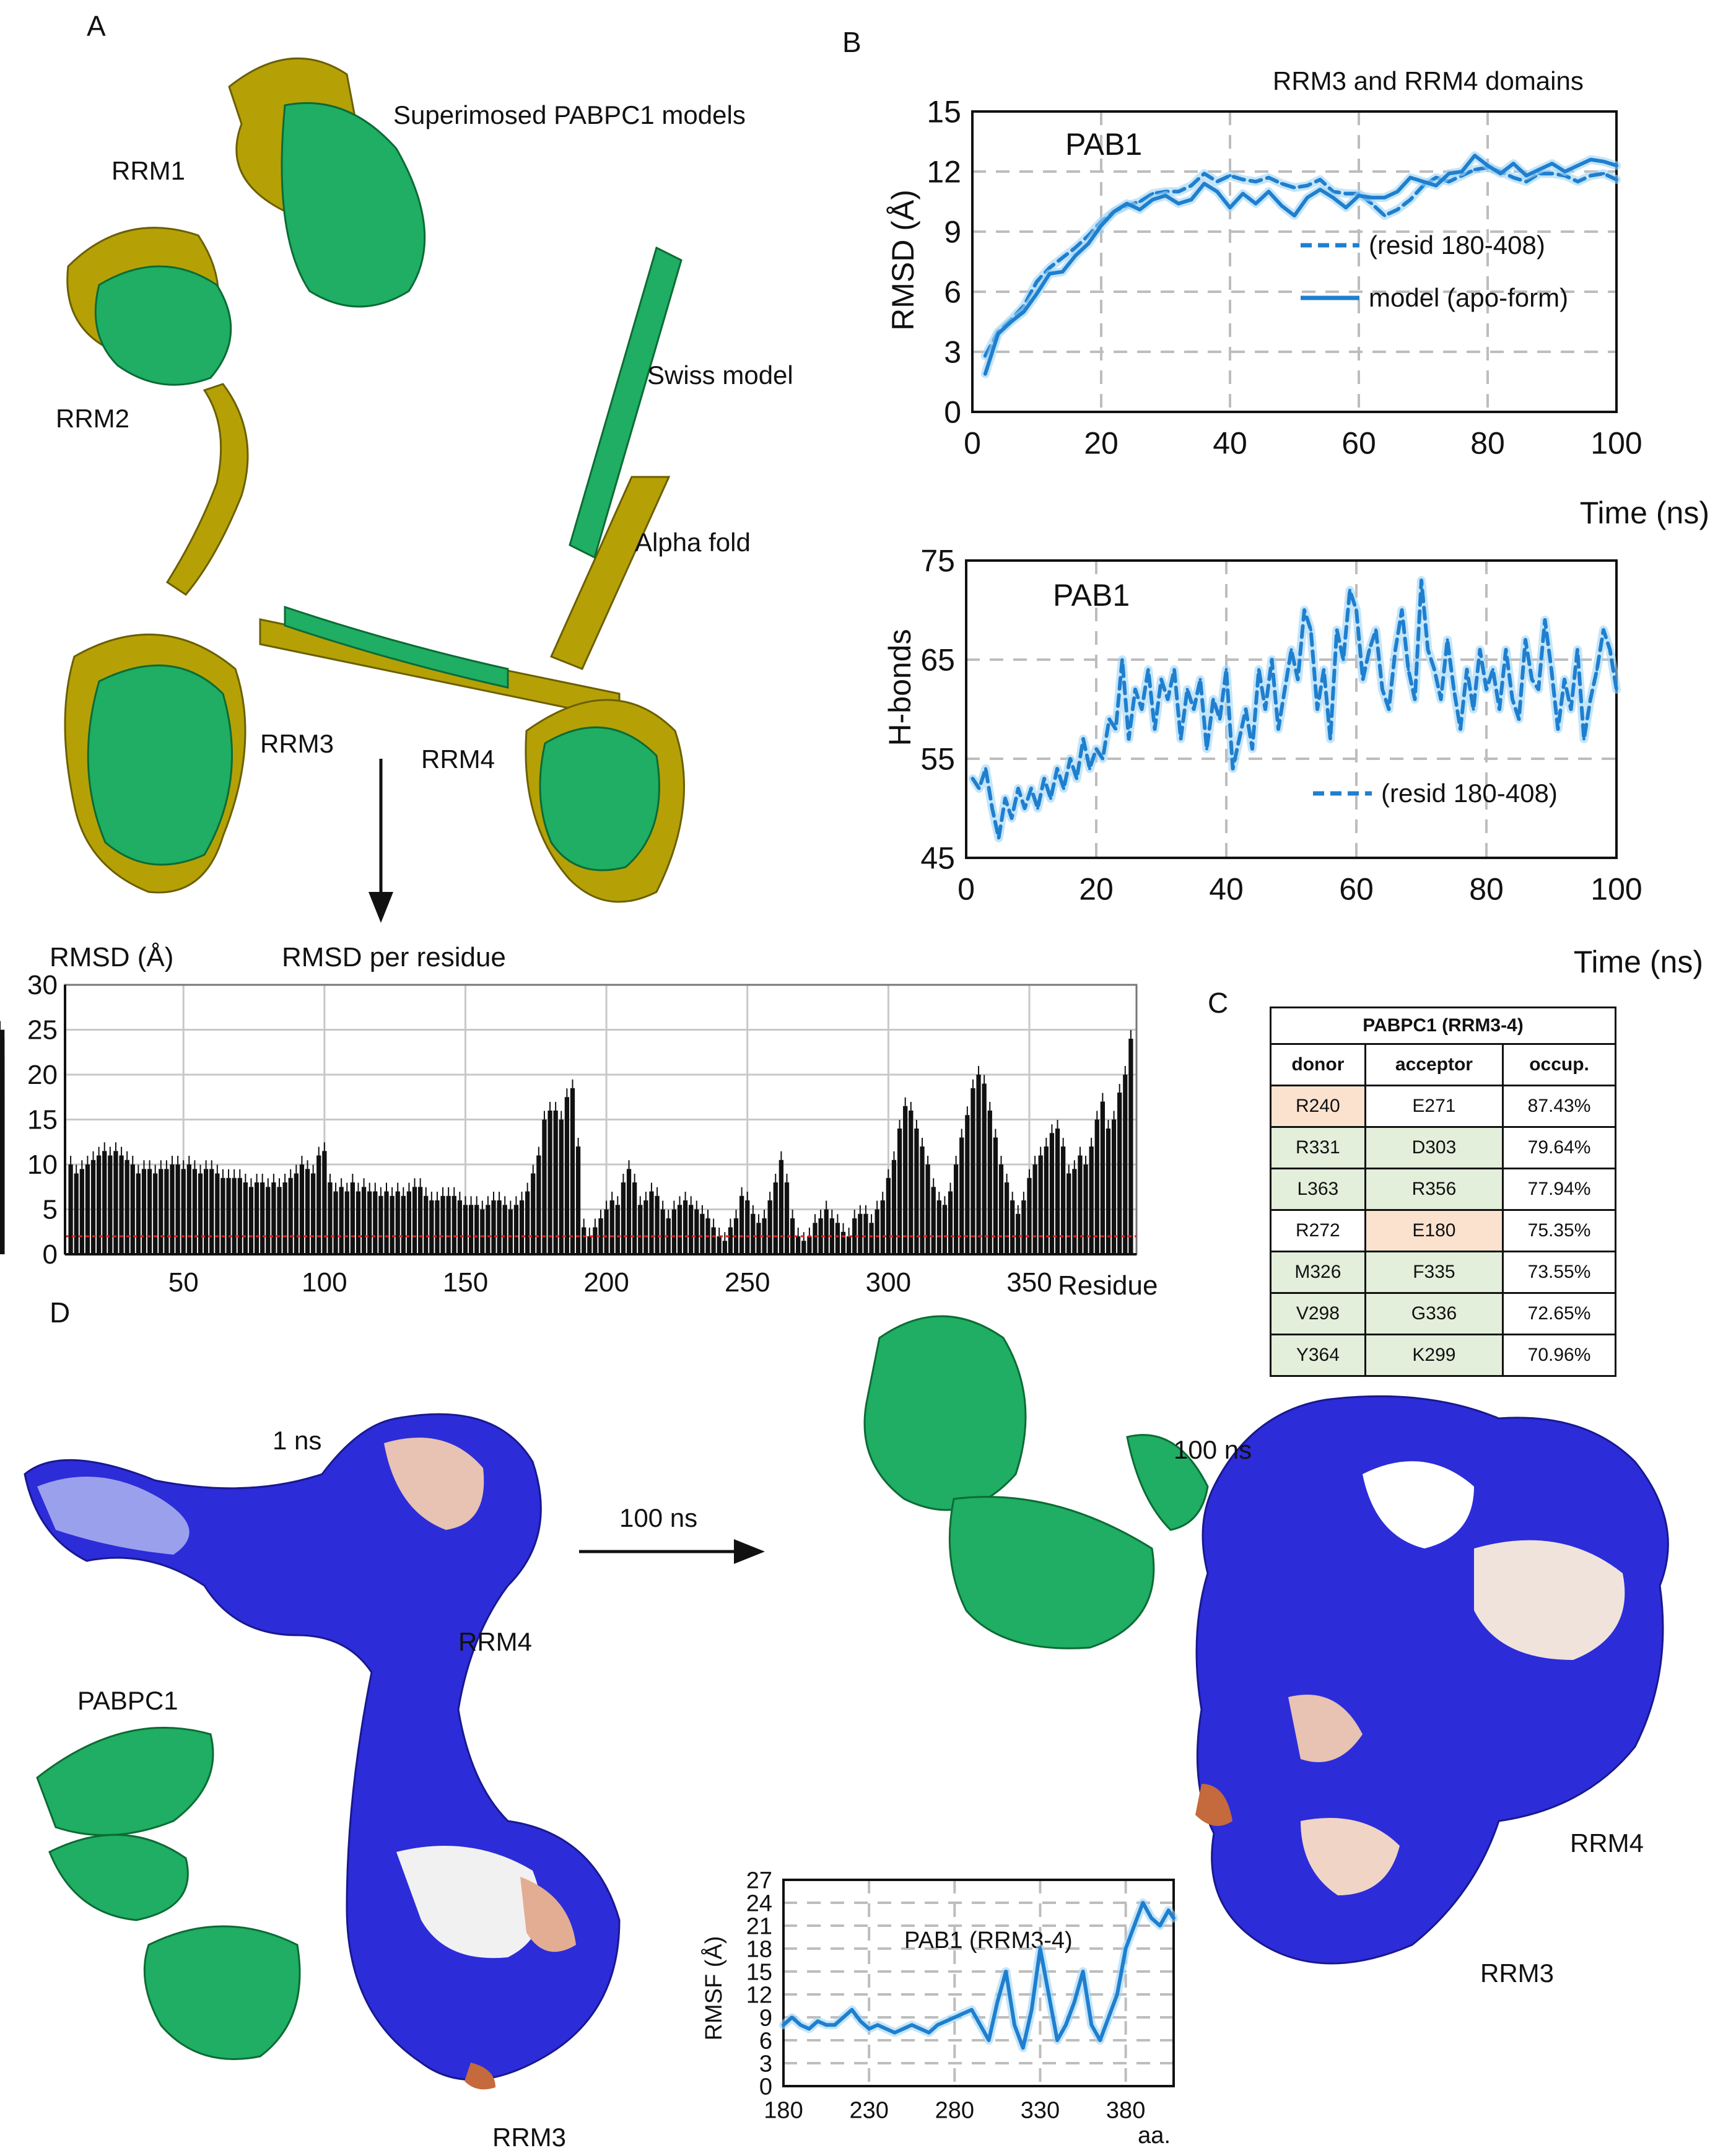 Image resolution: width=1736 pixels, height=2153 pixels. I want to click on surface-100ns-illustration, so click(1432, 1680).